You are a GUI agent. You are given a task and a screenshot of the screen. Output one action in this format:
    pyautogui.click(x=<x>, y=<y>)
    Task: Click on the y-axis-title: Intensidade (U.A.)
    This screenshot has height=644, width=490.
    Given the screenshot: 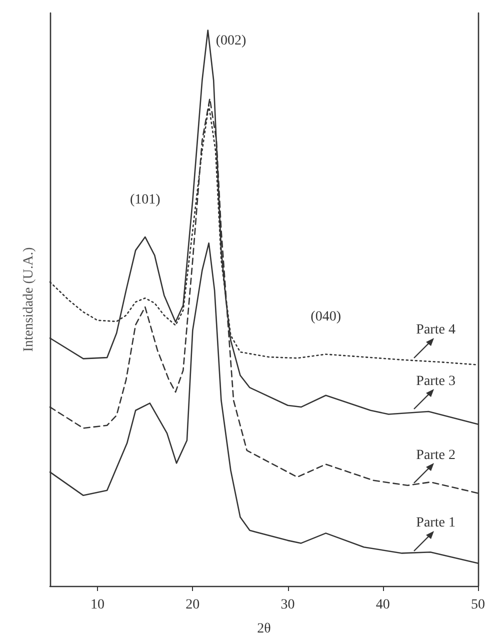 What is the action you would take?
    pyautogui.click(x=29, y=299)
    